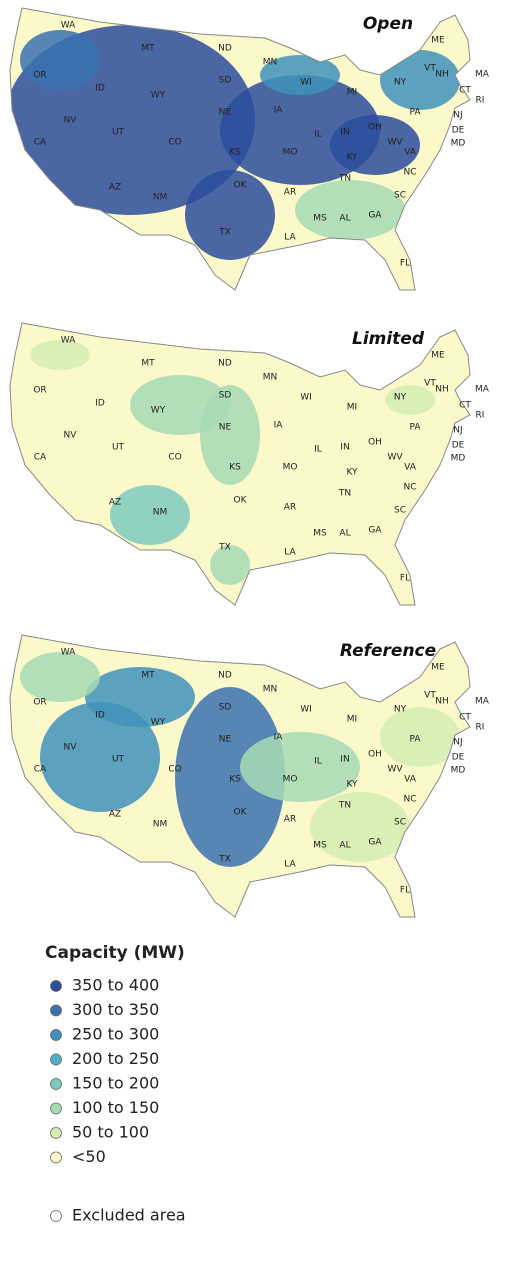 This screenshot has height=1264, width=510. I want to click on state-label: NY, so click(400, 710).